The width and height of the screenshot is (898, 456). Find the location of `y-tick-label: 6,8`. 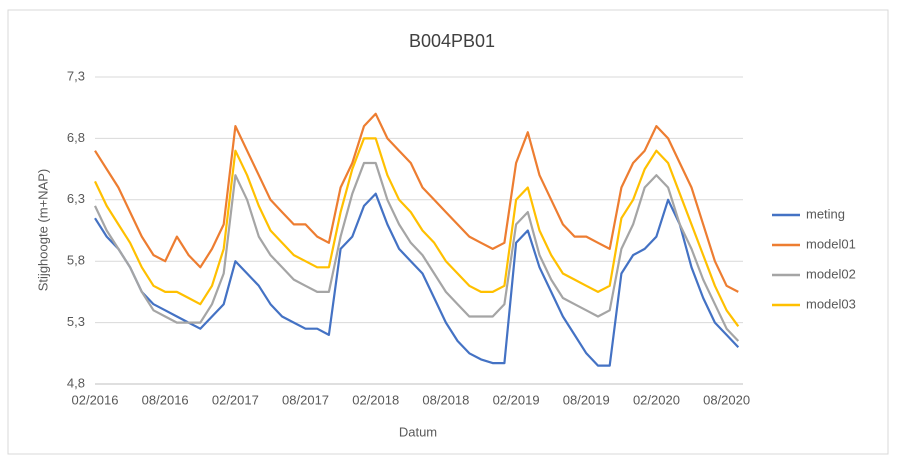

y-tick-label: 6,8 is located at coordinates (76, 137).